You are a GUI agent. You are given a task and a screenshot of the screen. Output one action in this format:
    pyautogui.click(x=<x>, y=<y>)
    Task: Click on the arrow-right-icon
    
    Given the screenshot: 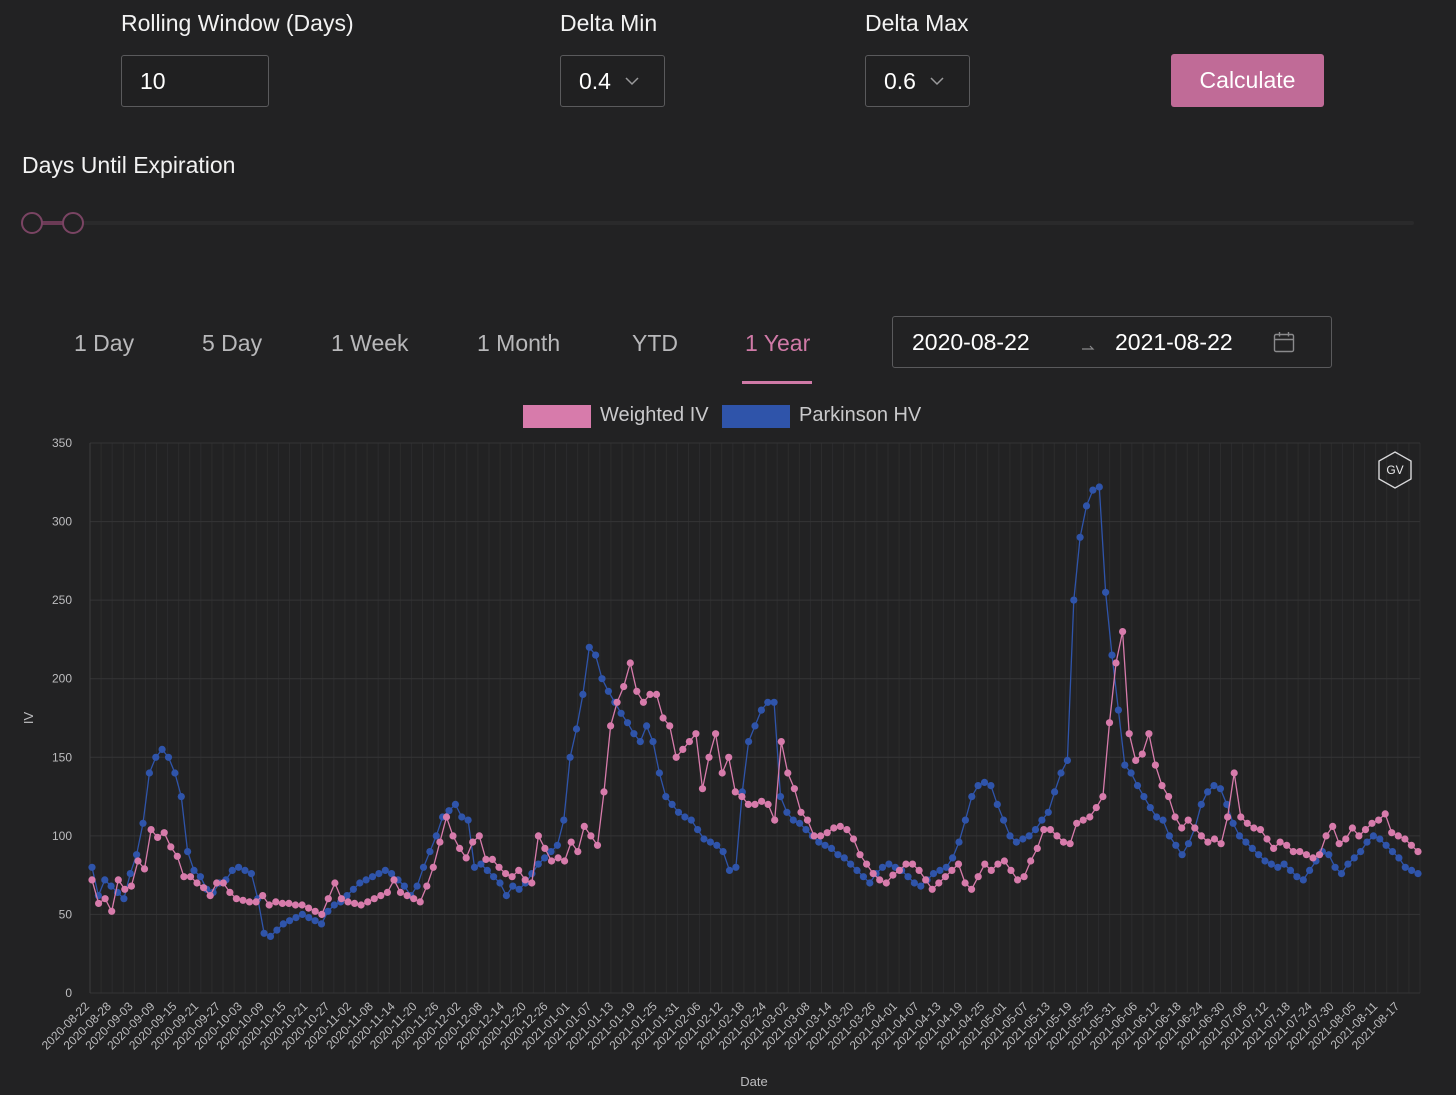 What is the action you would take?
    pyautogui.click(x=1088, y=347)
    